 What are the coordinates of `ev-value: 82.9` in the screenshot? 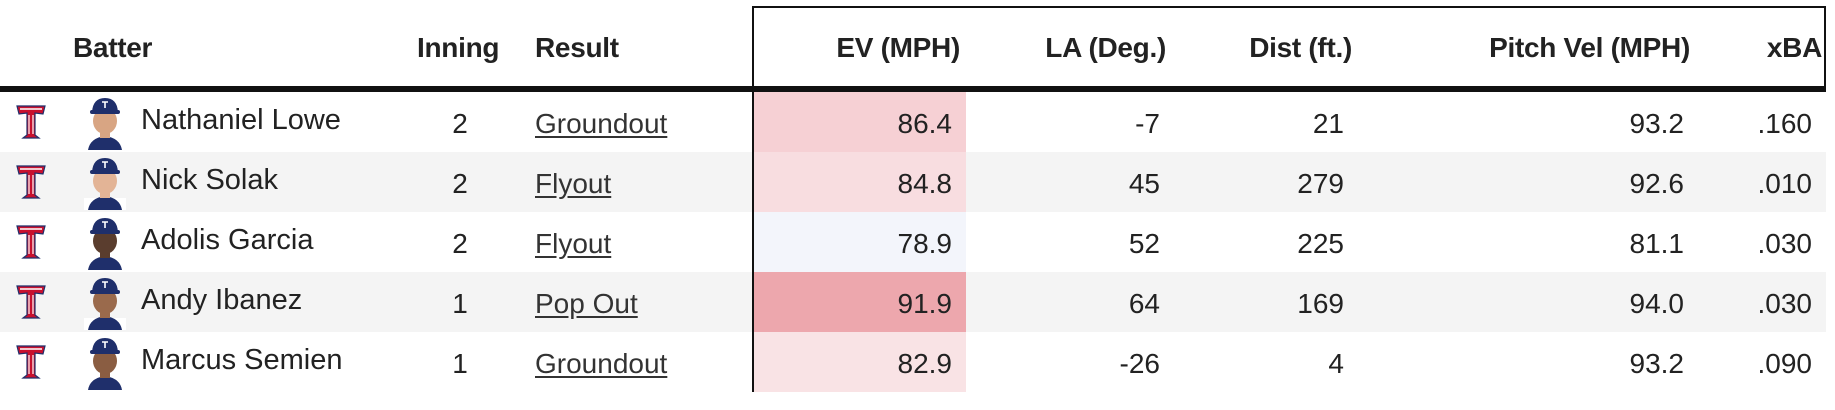 It's located at (925, 363).